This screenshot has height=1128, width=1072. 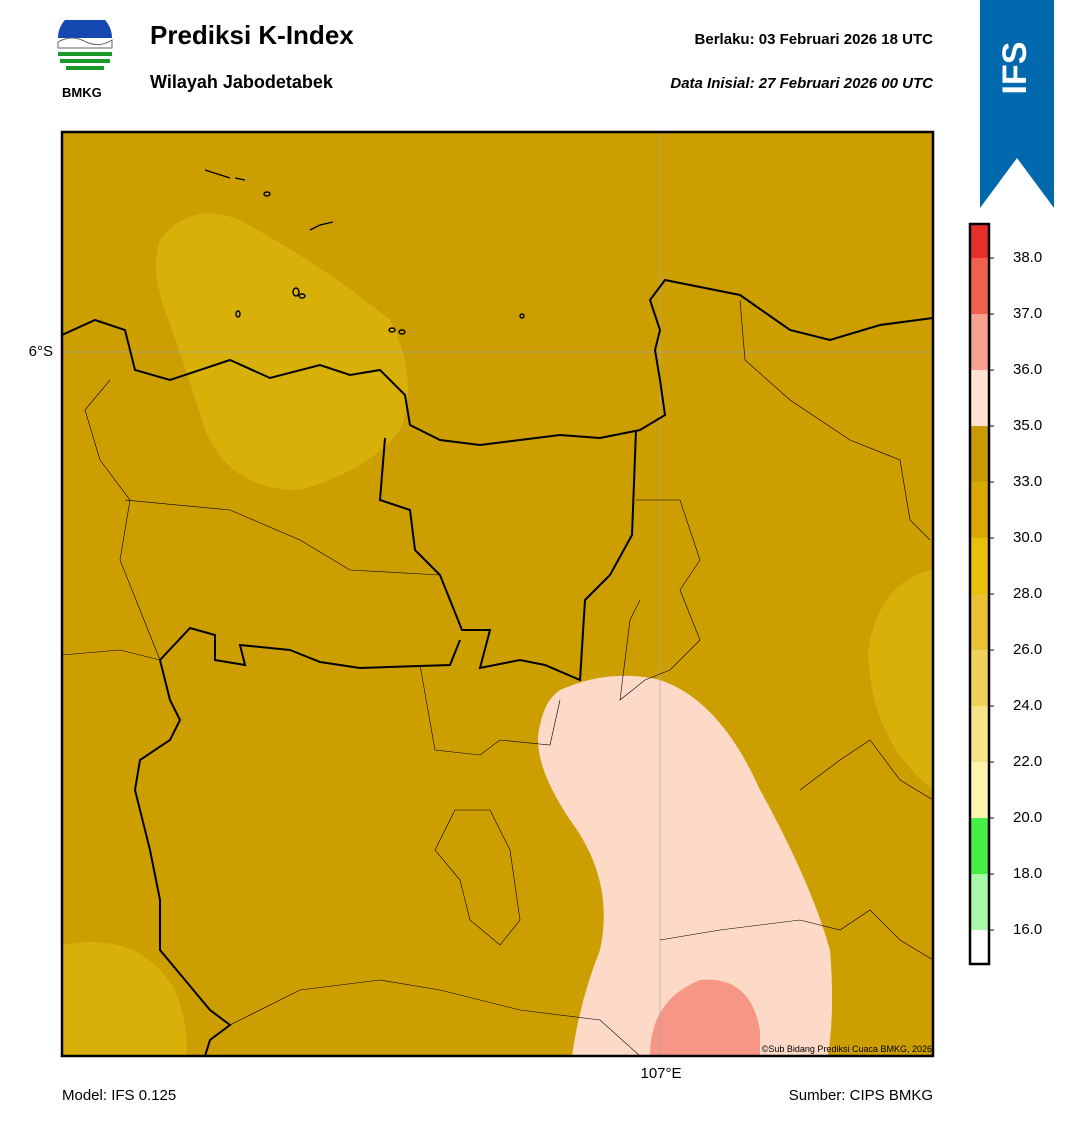 What do you see at coordinates (1015, 68) in the screenshot?
I see `badge-text: IFS` at bounding box center [1015, 68].